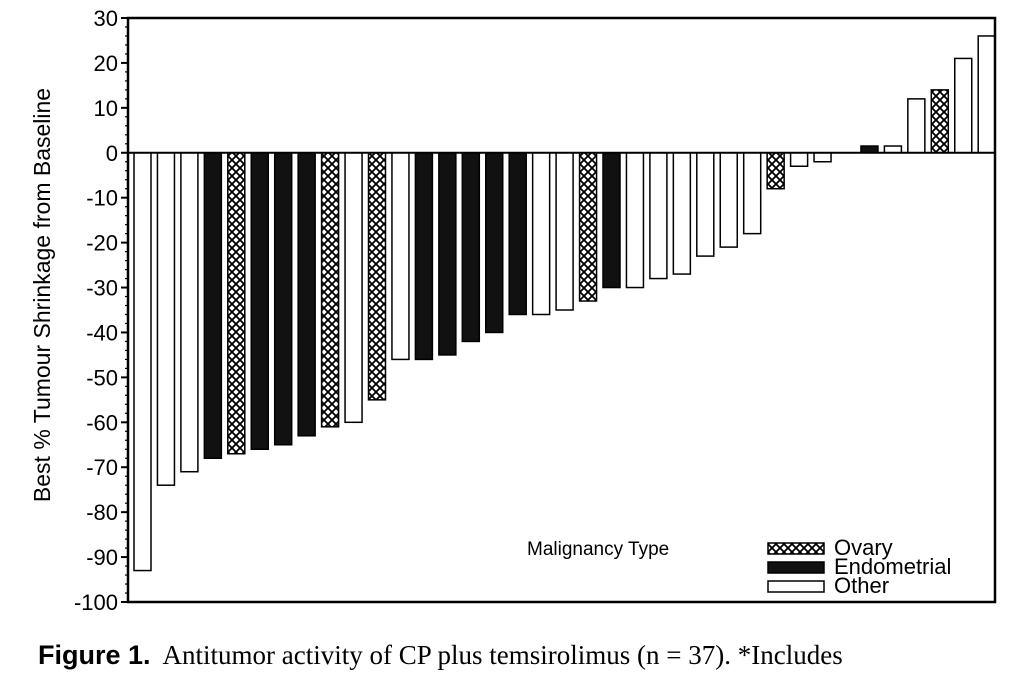 The image size is (1024, 689). What do you see at coordinates (102, 377) in the screenshot?
I see `y-tick-label: -50` at bounding box center [102, 377].